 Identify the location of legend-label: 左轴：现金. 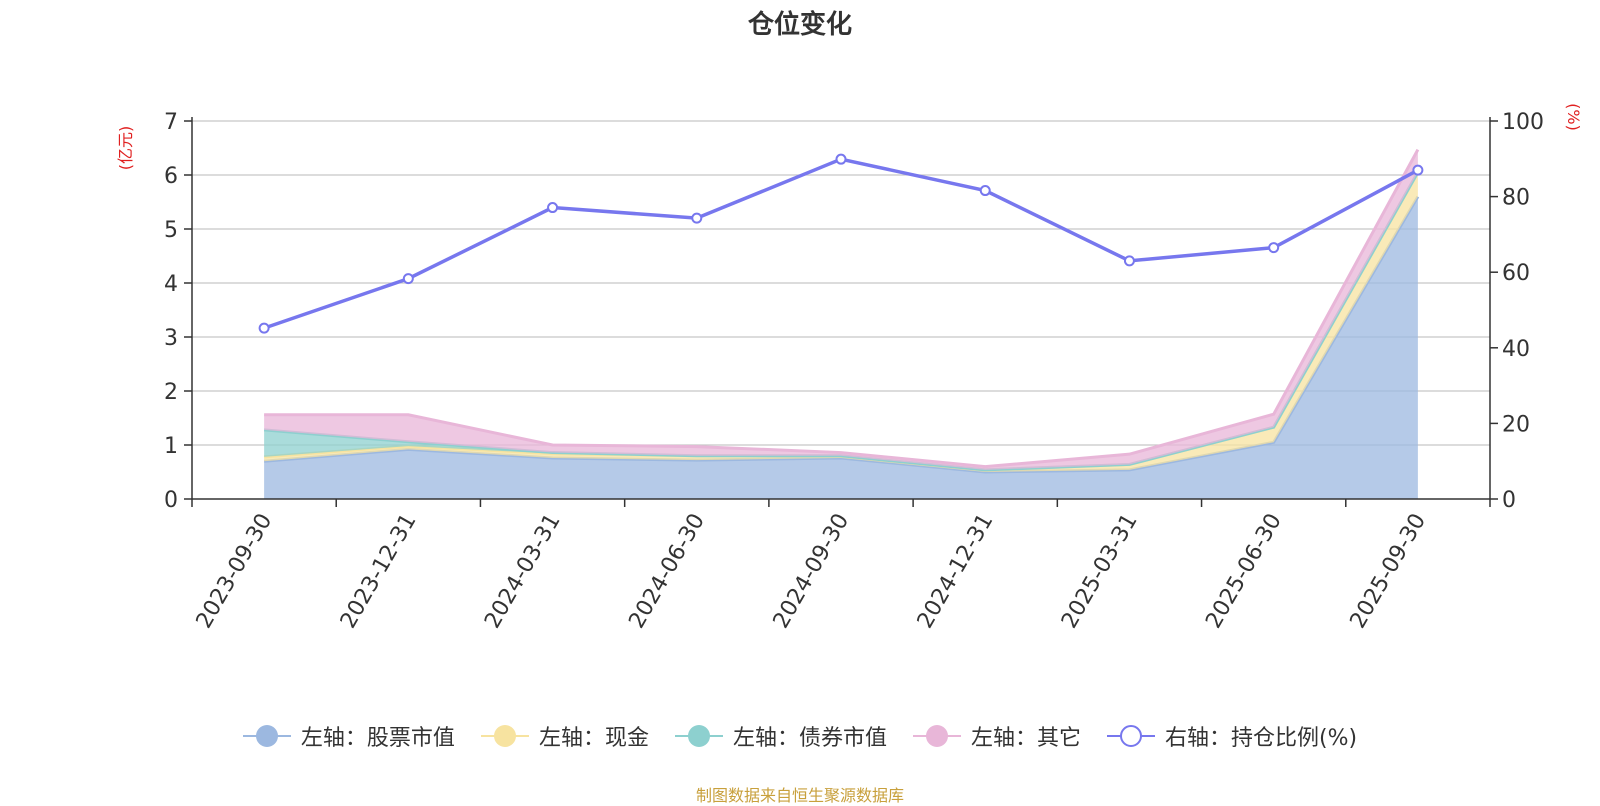
(593, 738).